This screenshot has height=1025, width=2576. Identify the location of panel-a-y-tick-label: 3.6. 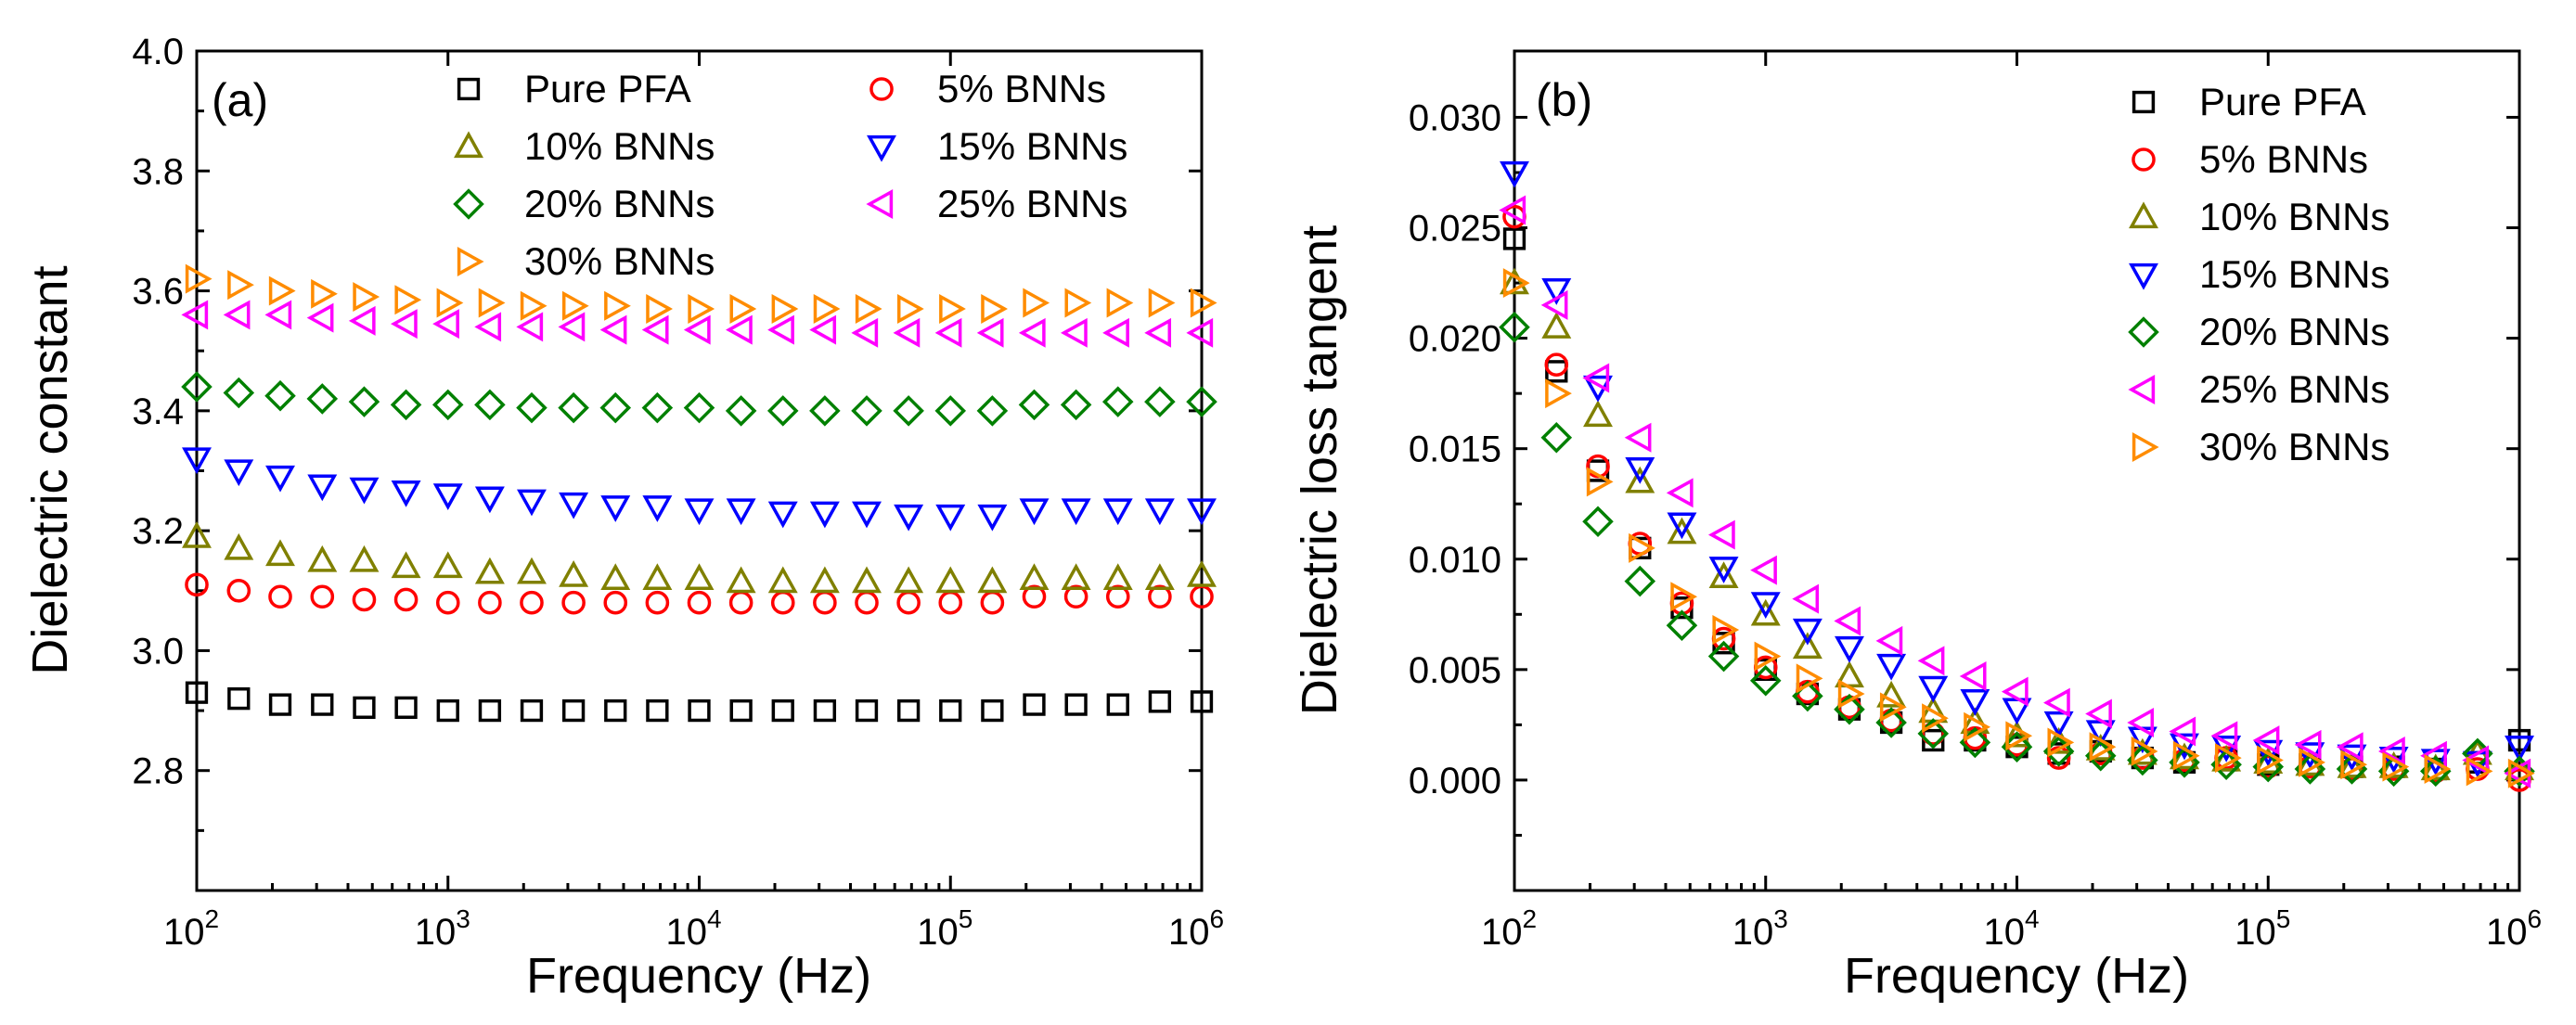
(158, 293).